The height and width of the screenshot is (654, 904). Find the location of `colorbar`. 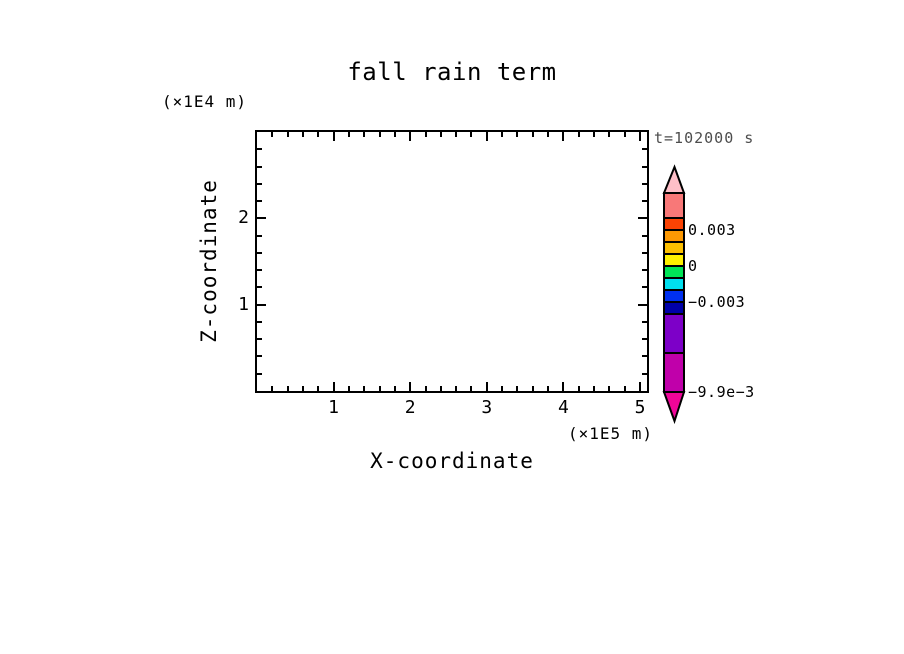

colorbar is located at coordinates (674, 294).